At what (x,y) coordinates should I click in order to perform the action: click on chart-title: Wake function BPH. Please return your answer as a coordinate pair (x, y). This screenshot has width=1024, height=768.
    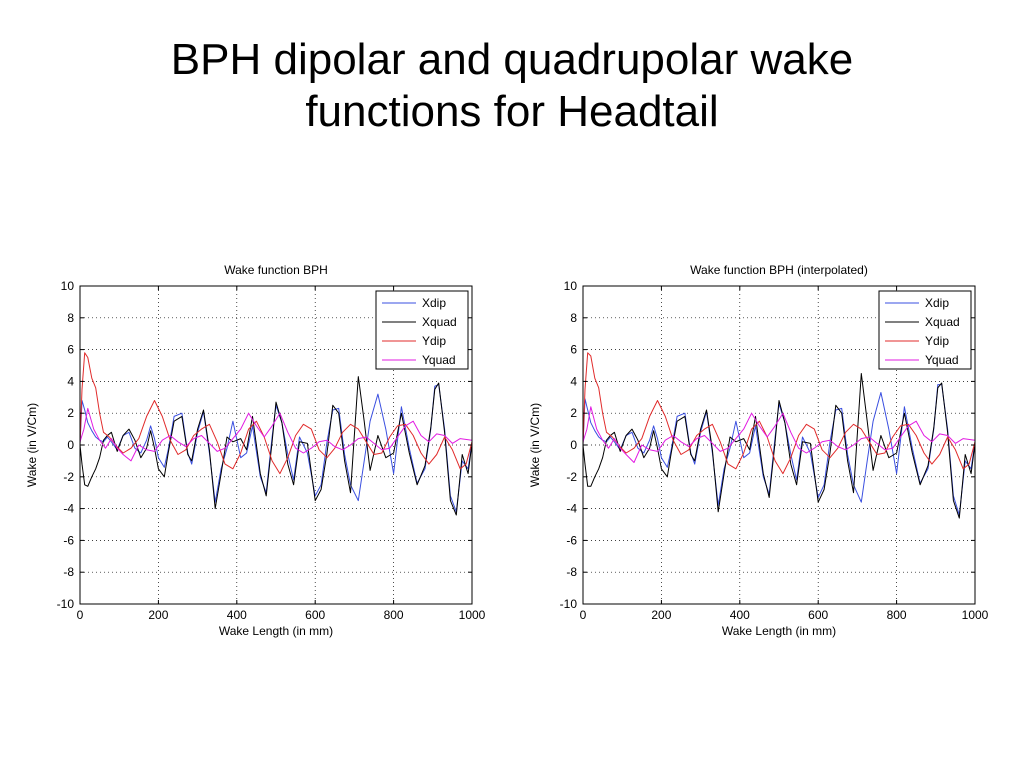
    Looking at the image, I should click on (276, 270).